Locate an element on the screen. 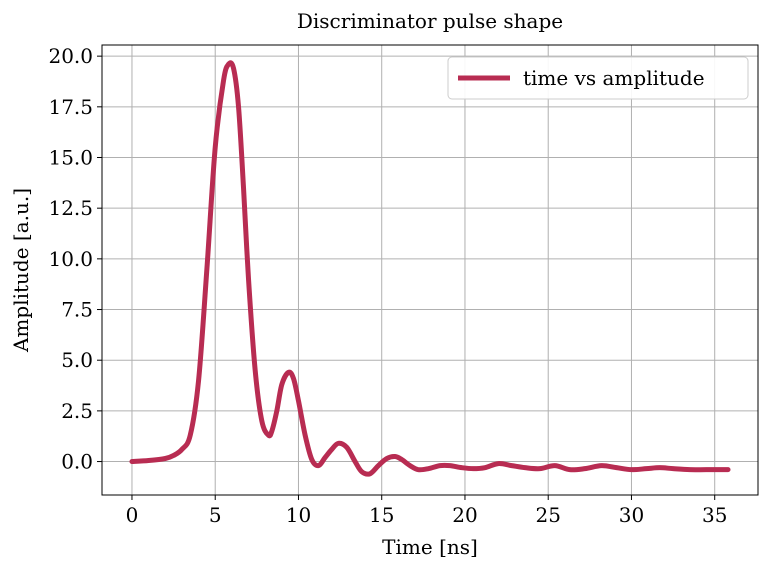 The image size is (769, 568). x-axis-label: Time [ns] is located at coordinates (430, 547).